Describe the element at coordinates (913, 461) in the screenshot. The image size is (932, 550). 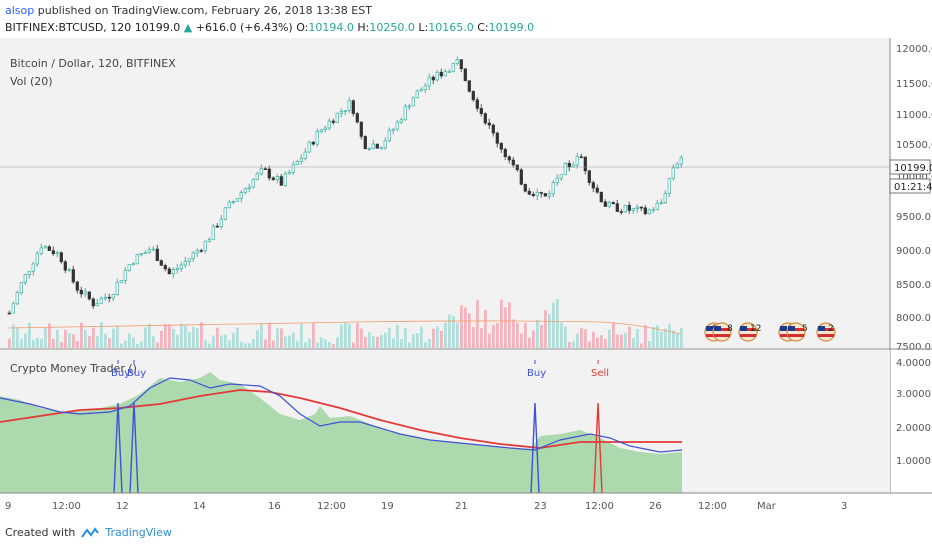
I see `indicator-tick: 1.0000` at that location.